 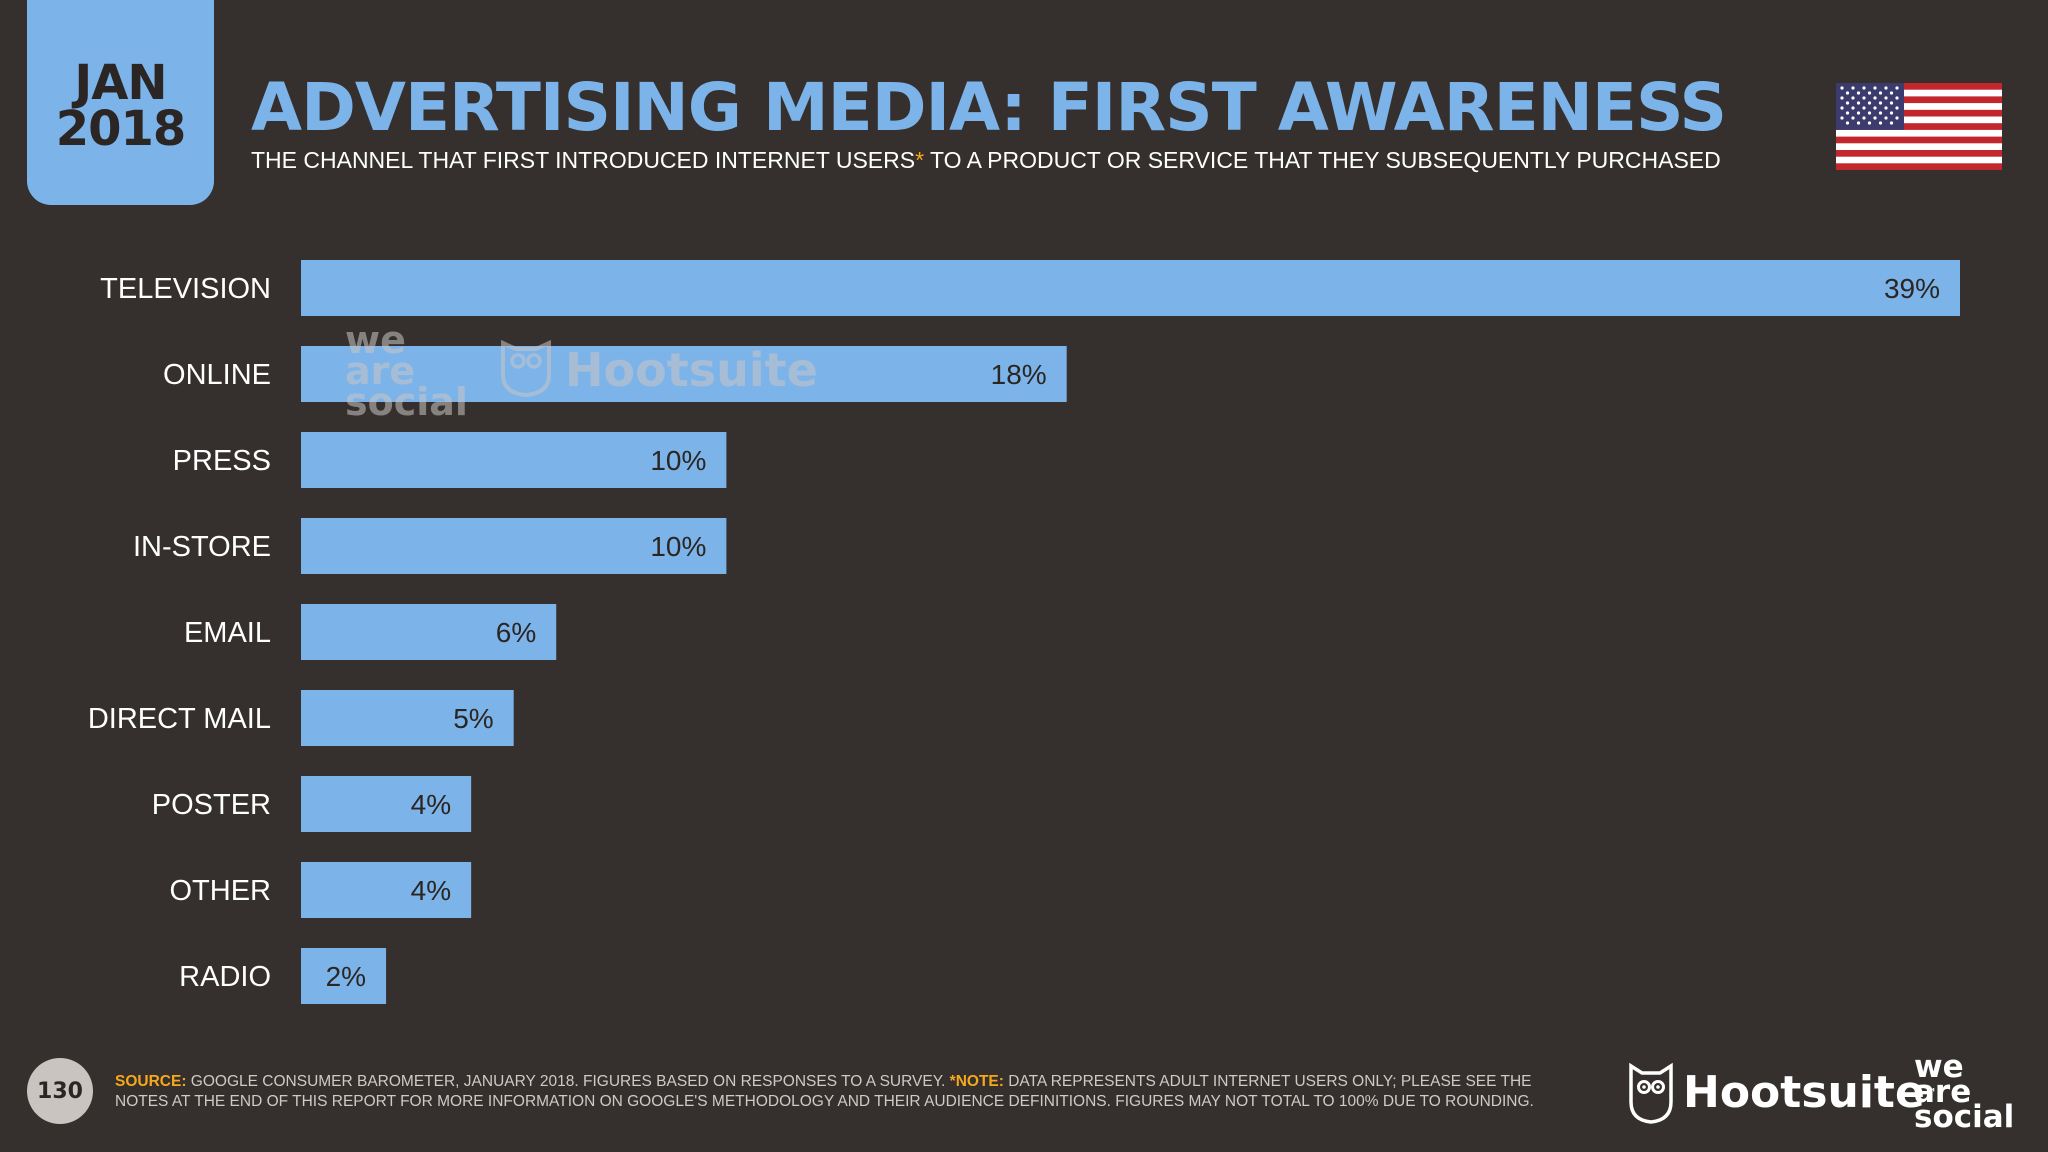 I want to click on value-label: 5%, so click(x=473, y=718).